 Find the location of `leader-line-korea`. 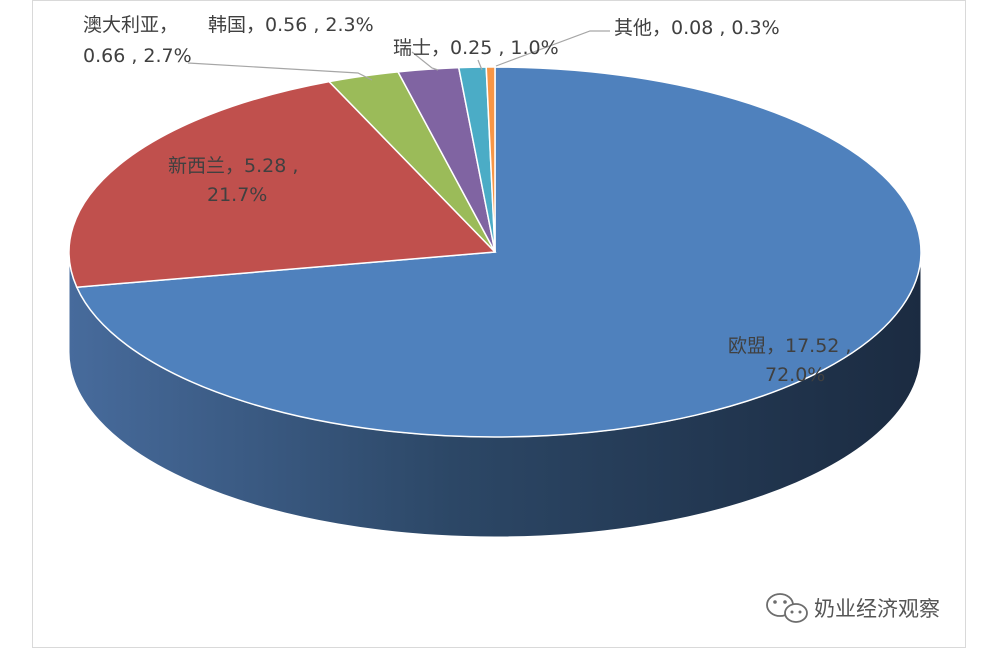

leader-line-korea is located at coordinates (425, 61).